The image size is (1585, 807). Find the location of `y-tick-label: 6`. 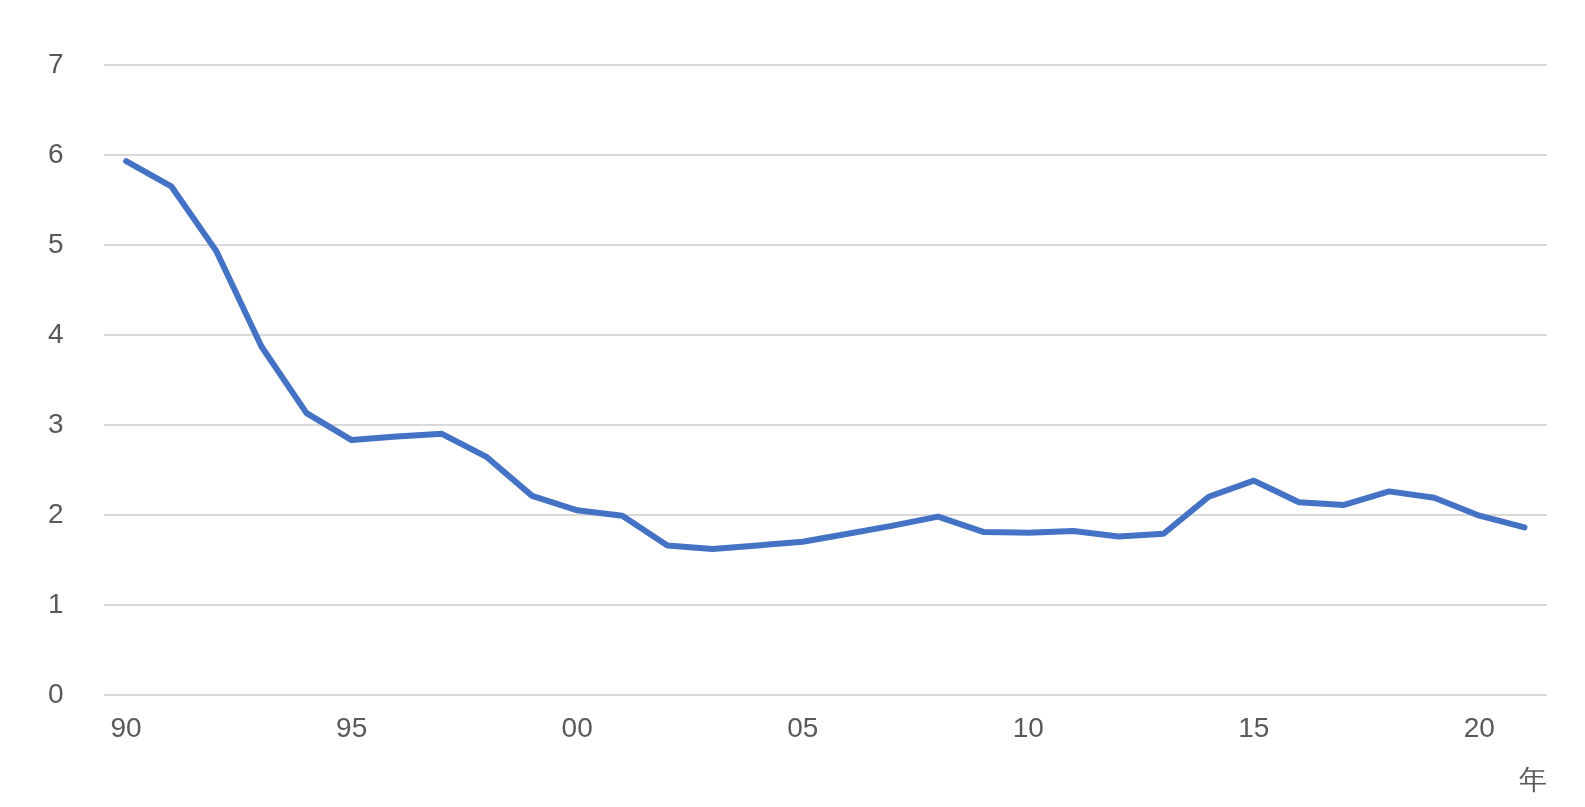

y-tick-label: 6 is located at coordinates (55, 153).